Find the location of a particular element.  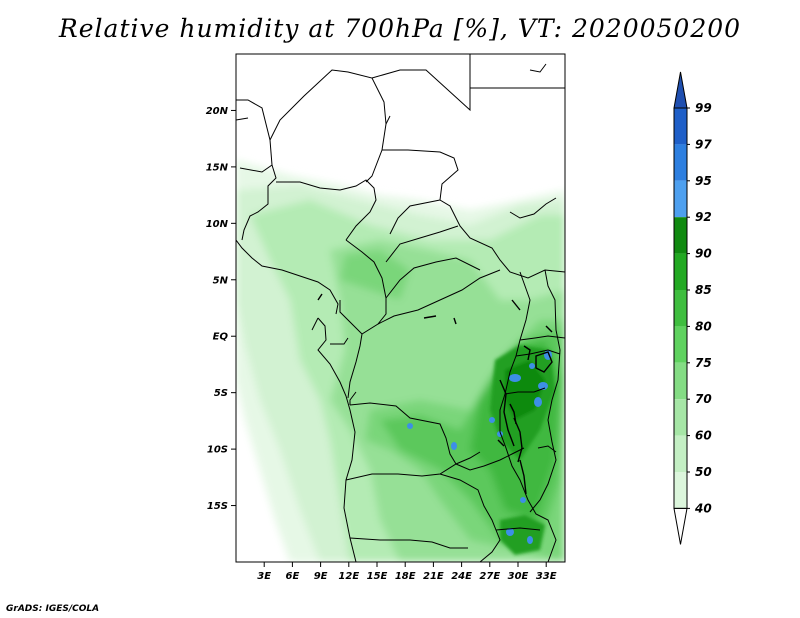

lon-tick-label: 12E is located at coordinates (348, 576).